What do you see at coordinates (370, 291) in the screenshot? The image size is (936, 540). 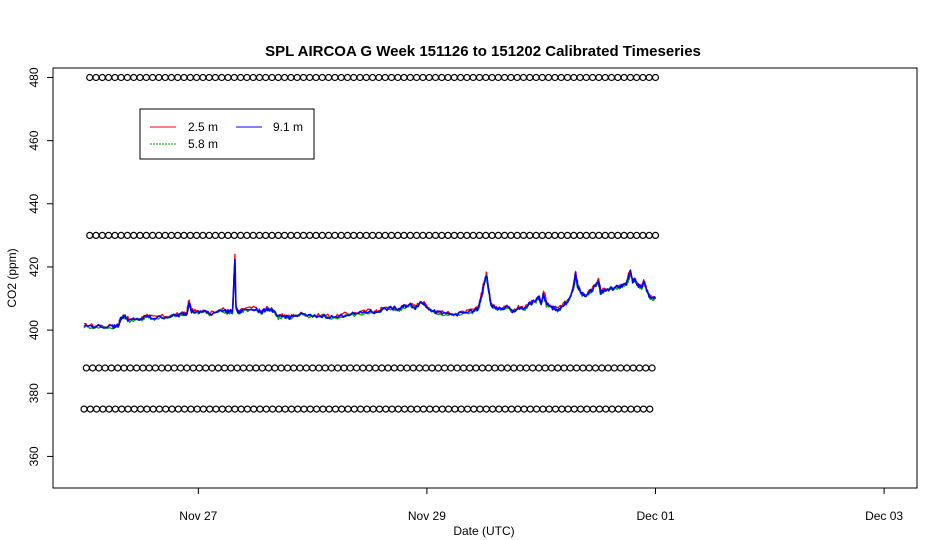 I see `series-lines` at bounding box center [370, 291].